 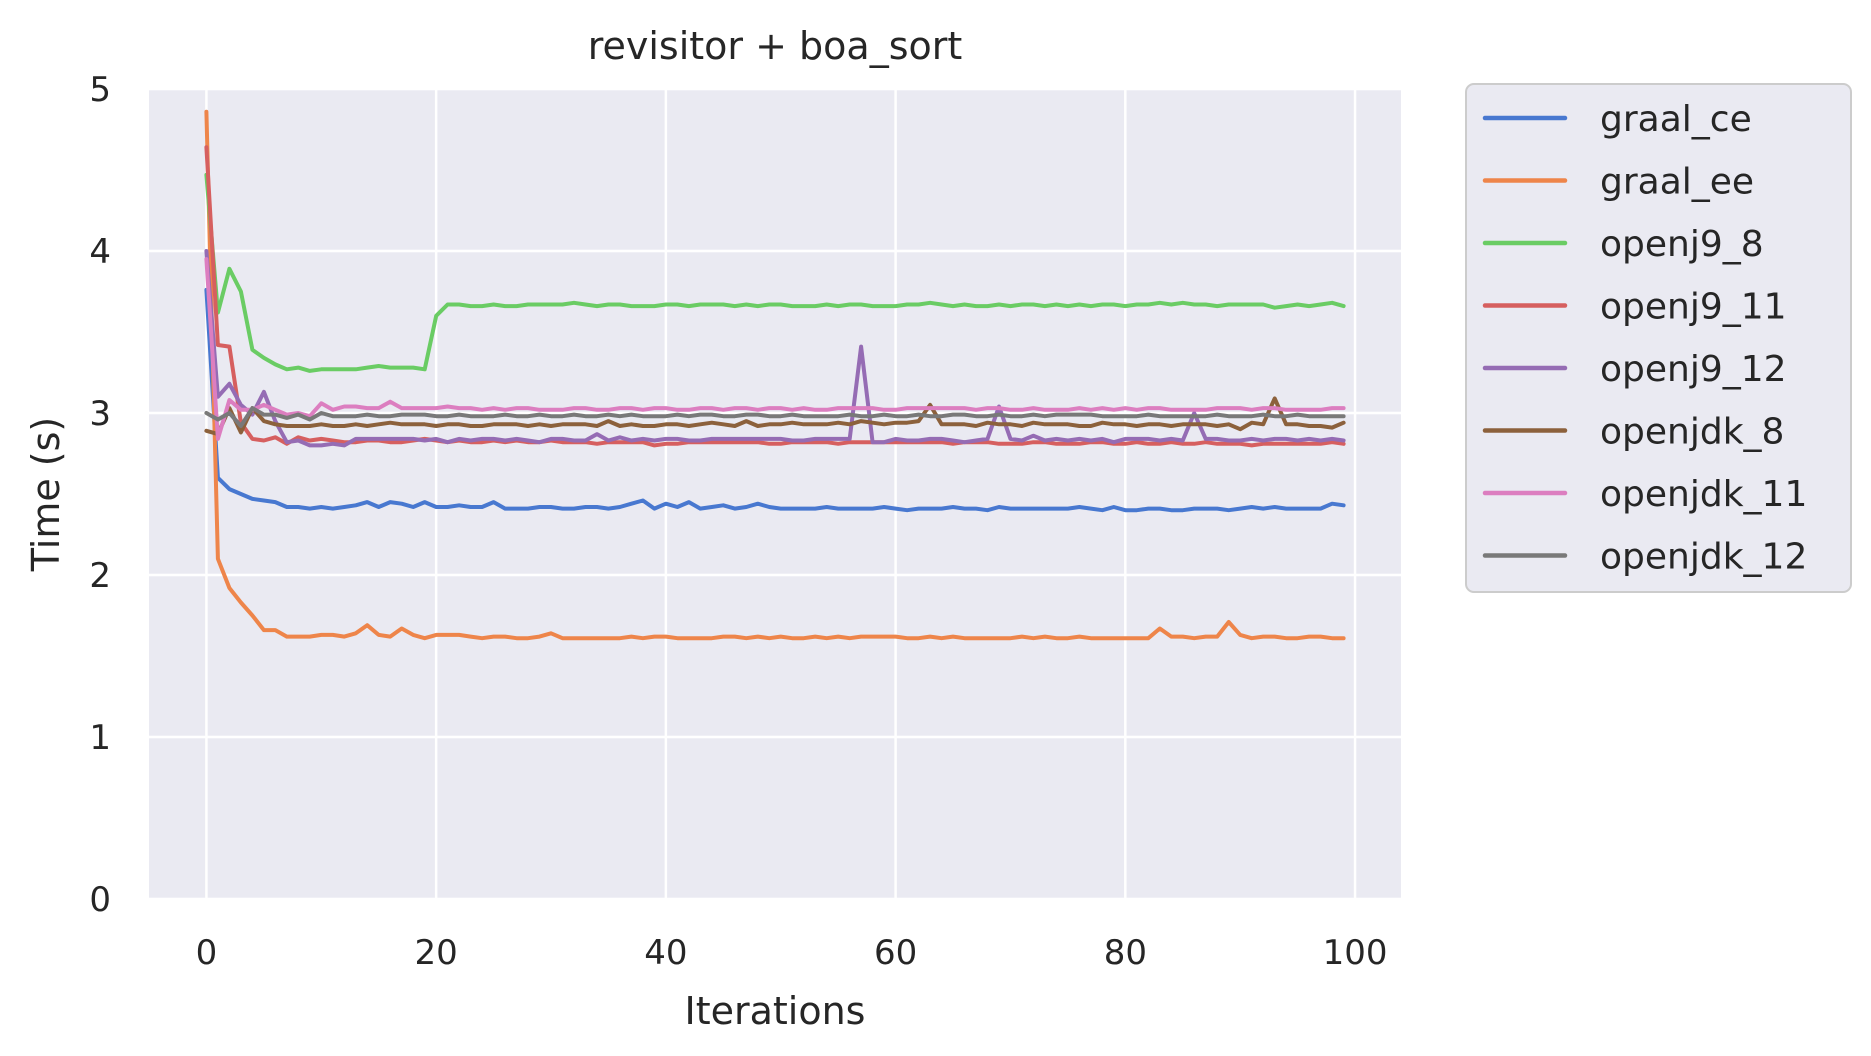 What do you see at coordinates (1355, 953) in the screenshot?
I see `x-tick-label: 100` at bounding box center [1355, 953].